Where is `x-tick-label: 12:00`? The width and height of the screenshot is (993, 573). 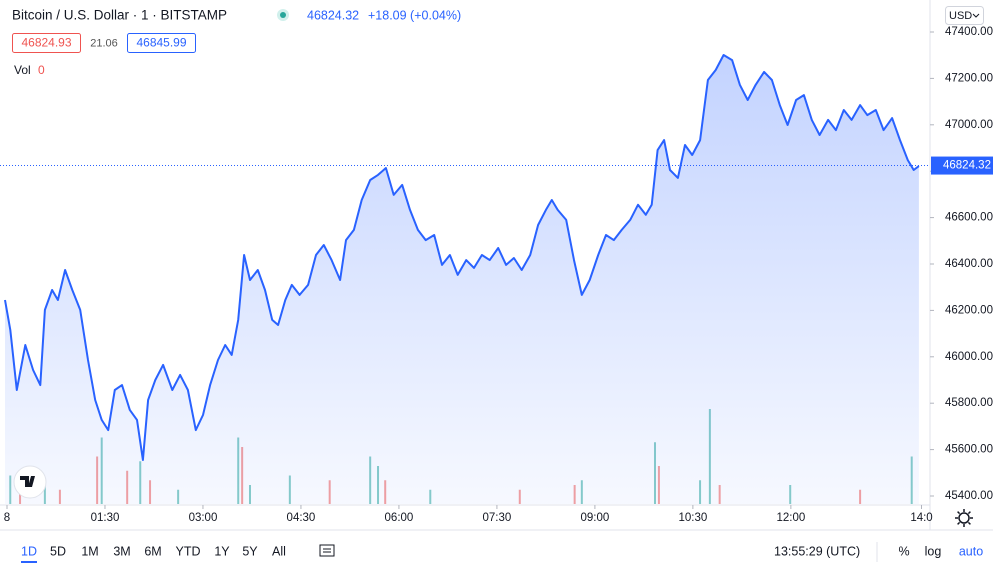 x-tick-label: 12:00 is located at coordinates (790, 518).